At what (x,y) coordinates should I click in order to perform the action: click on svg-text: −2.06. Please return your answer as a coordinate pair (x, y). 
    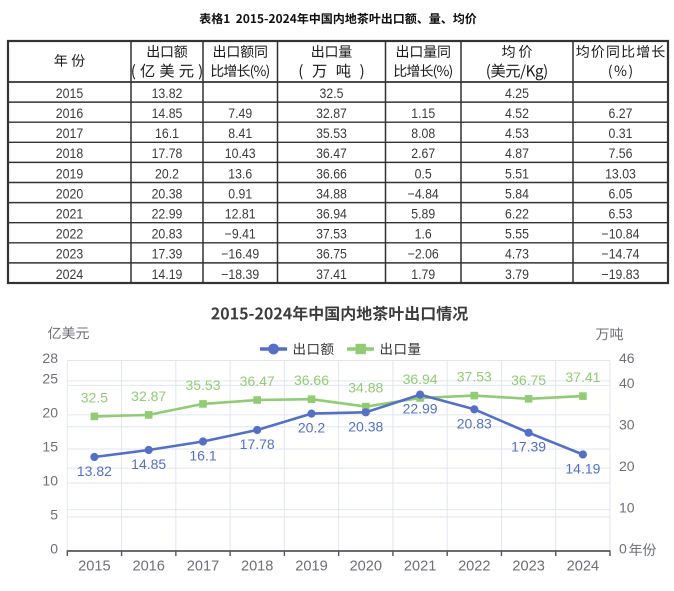
    Looking at the image, I should click on (423, 254).